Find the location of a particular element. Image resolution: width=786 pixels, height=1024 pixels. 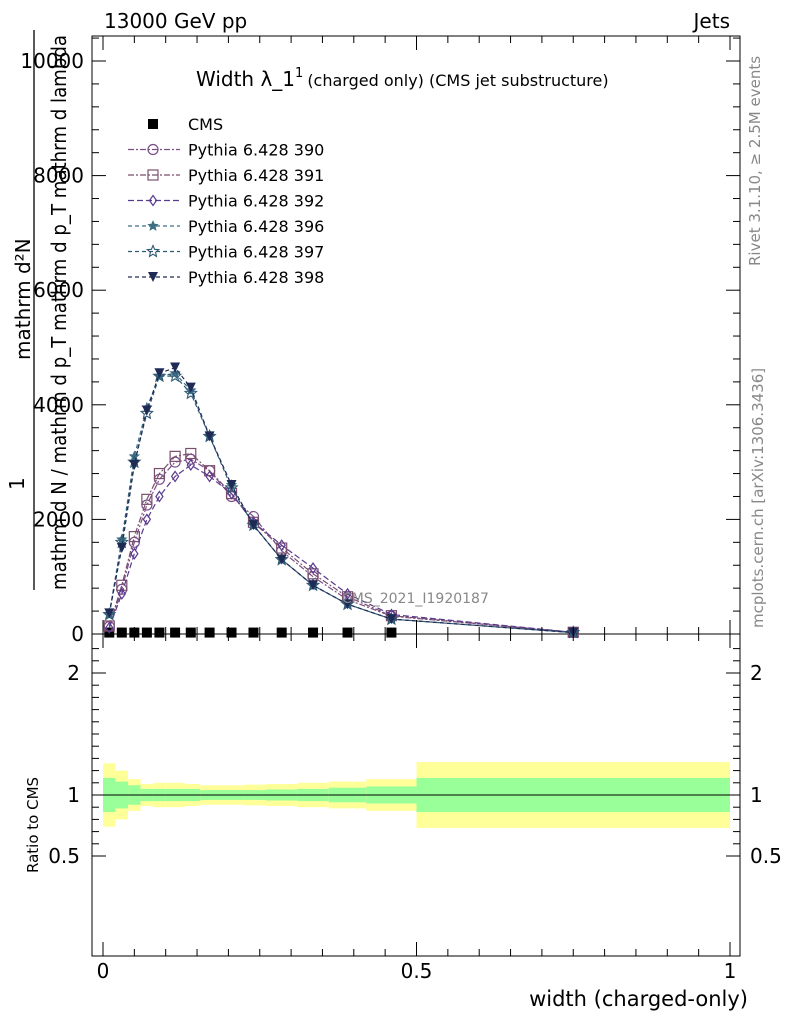

legend-entry: Pythia 6.428 396 is located at coordinates (226, 226).